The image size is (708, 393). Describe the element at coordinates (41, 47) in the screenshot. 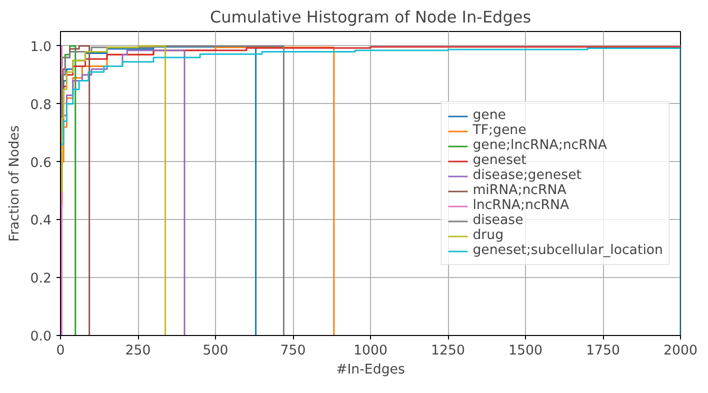

I see `y-tick-label: 1.0` at that location.